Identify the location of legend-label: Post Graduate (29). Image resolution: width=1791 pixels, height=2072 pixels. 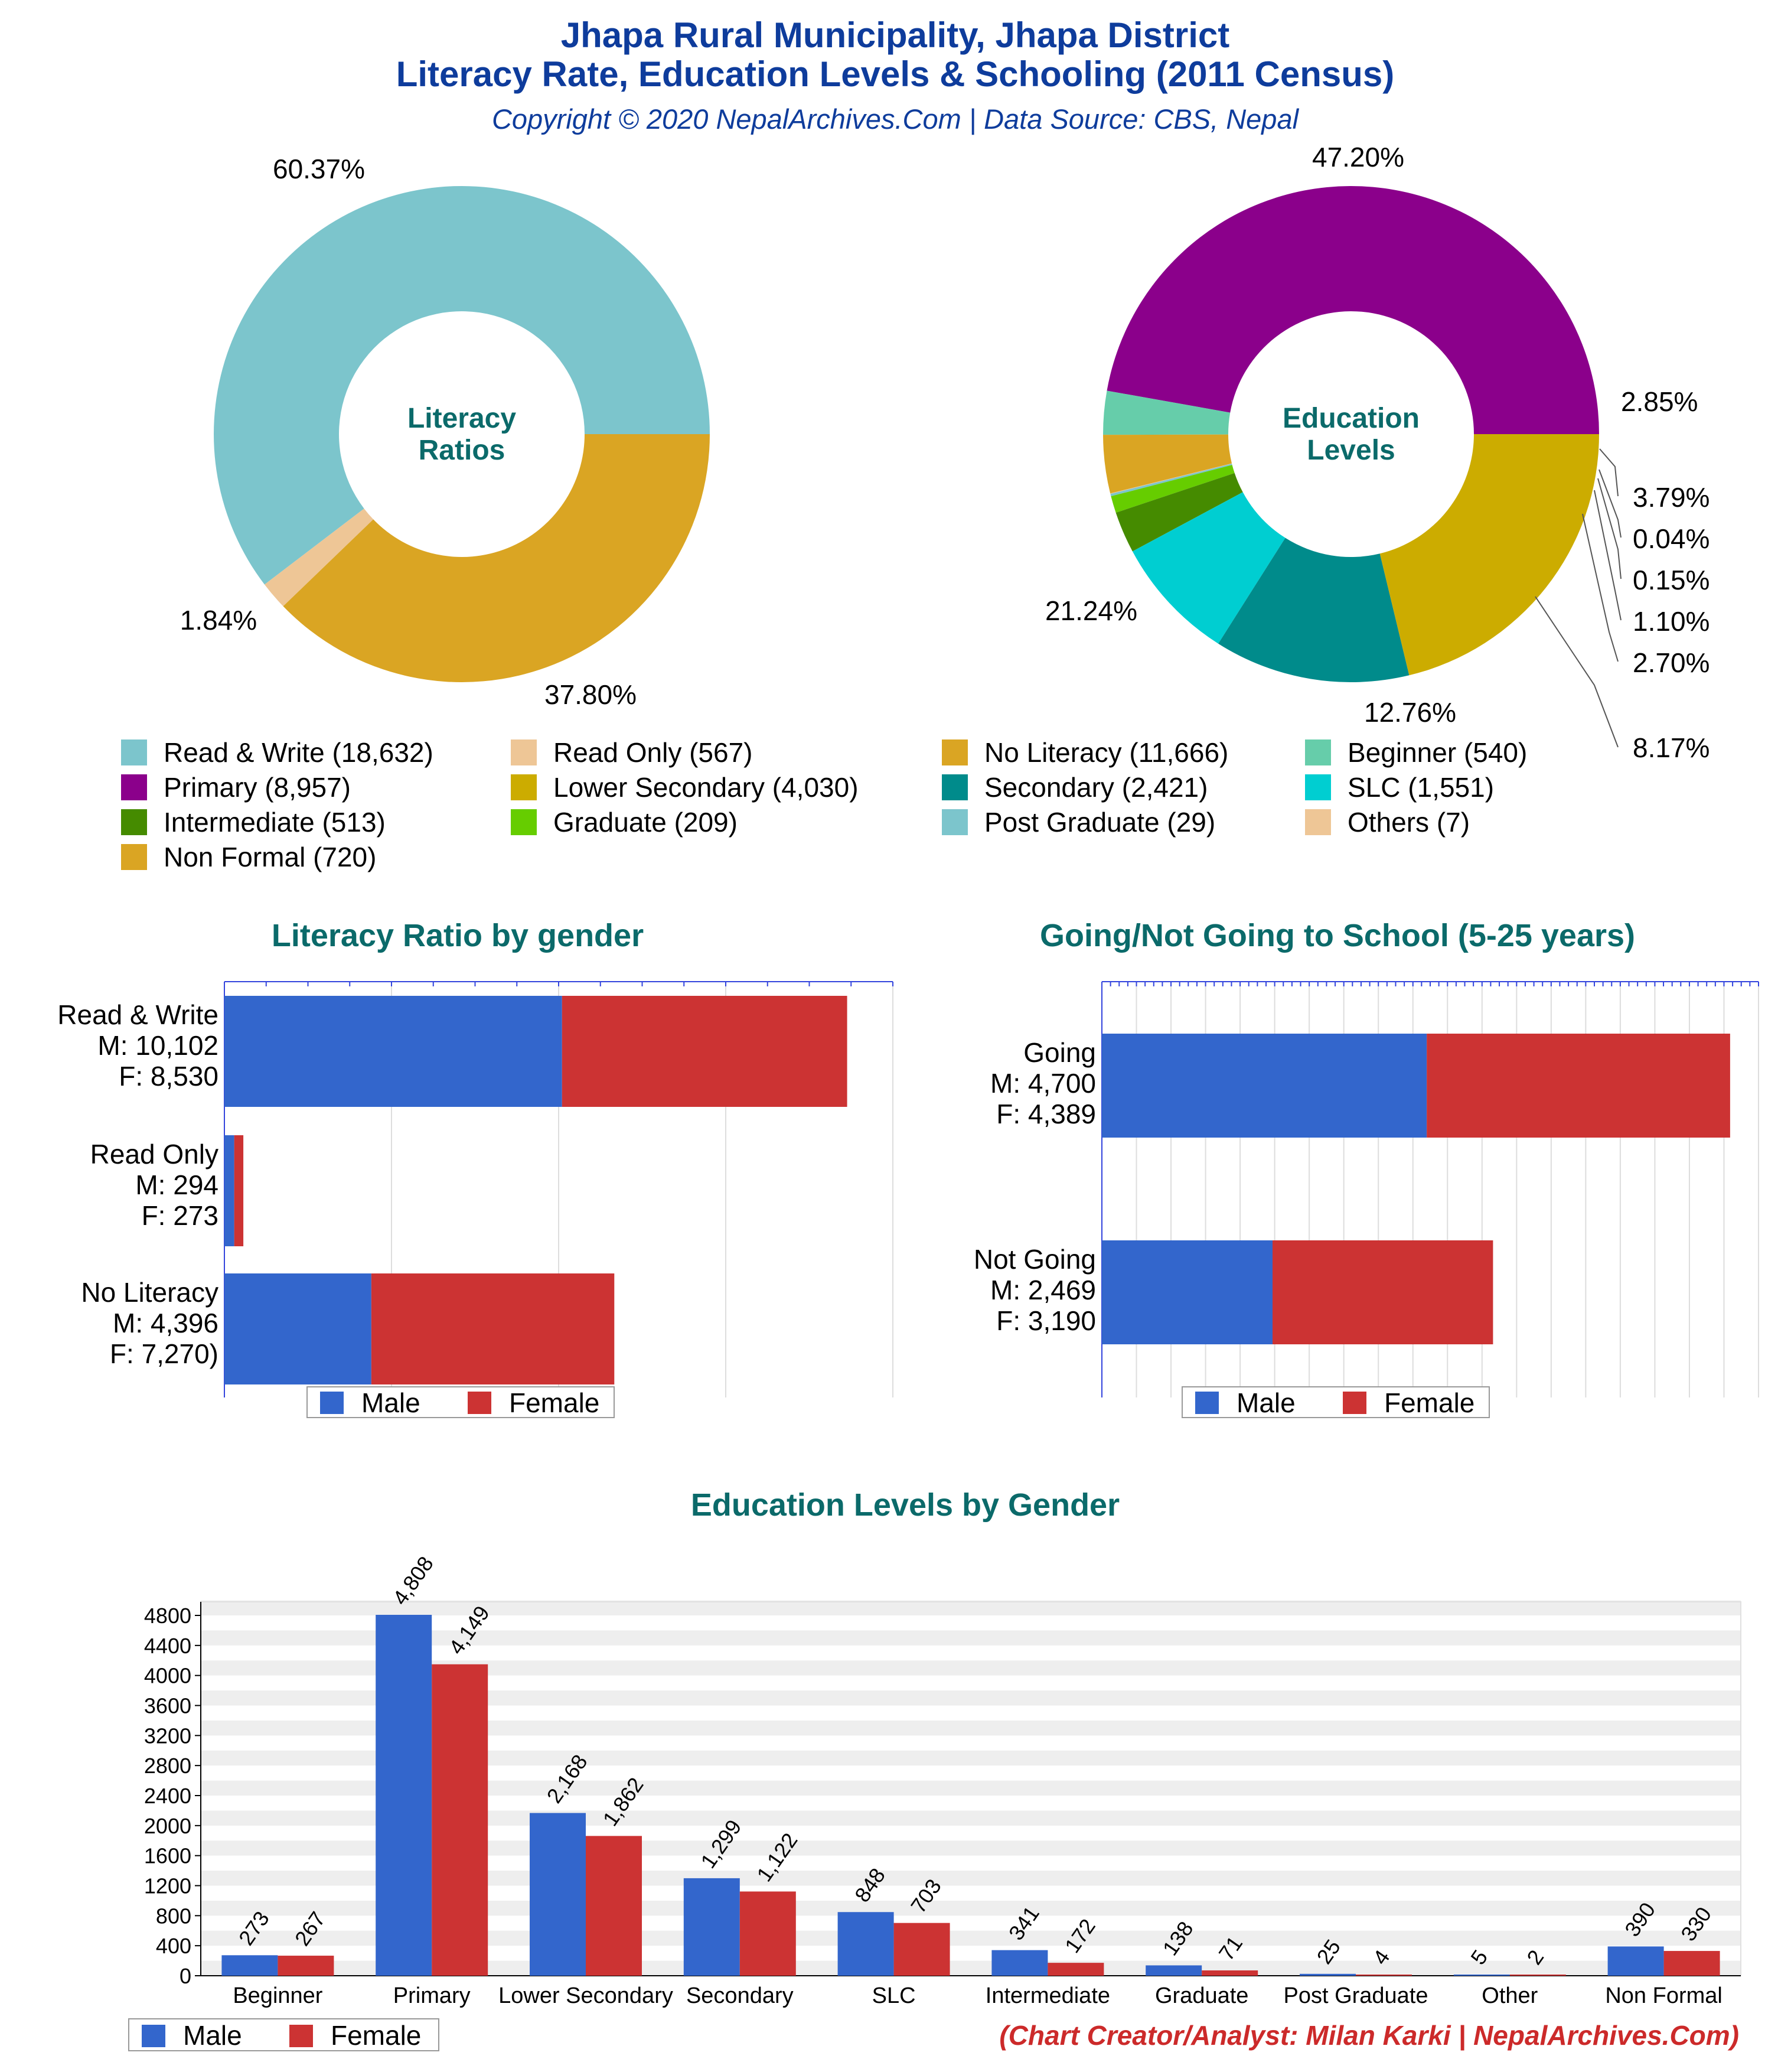
(1099, 822).